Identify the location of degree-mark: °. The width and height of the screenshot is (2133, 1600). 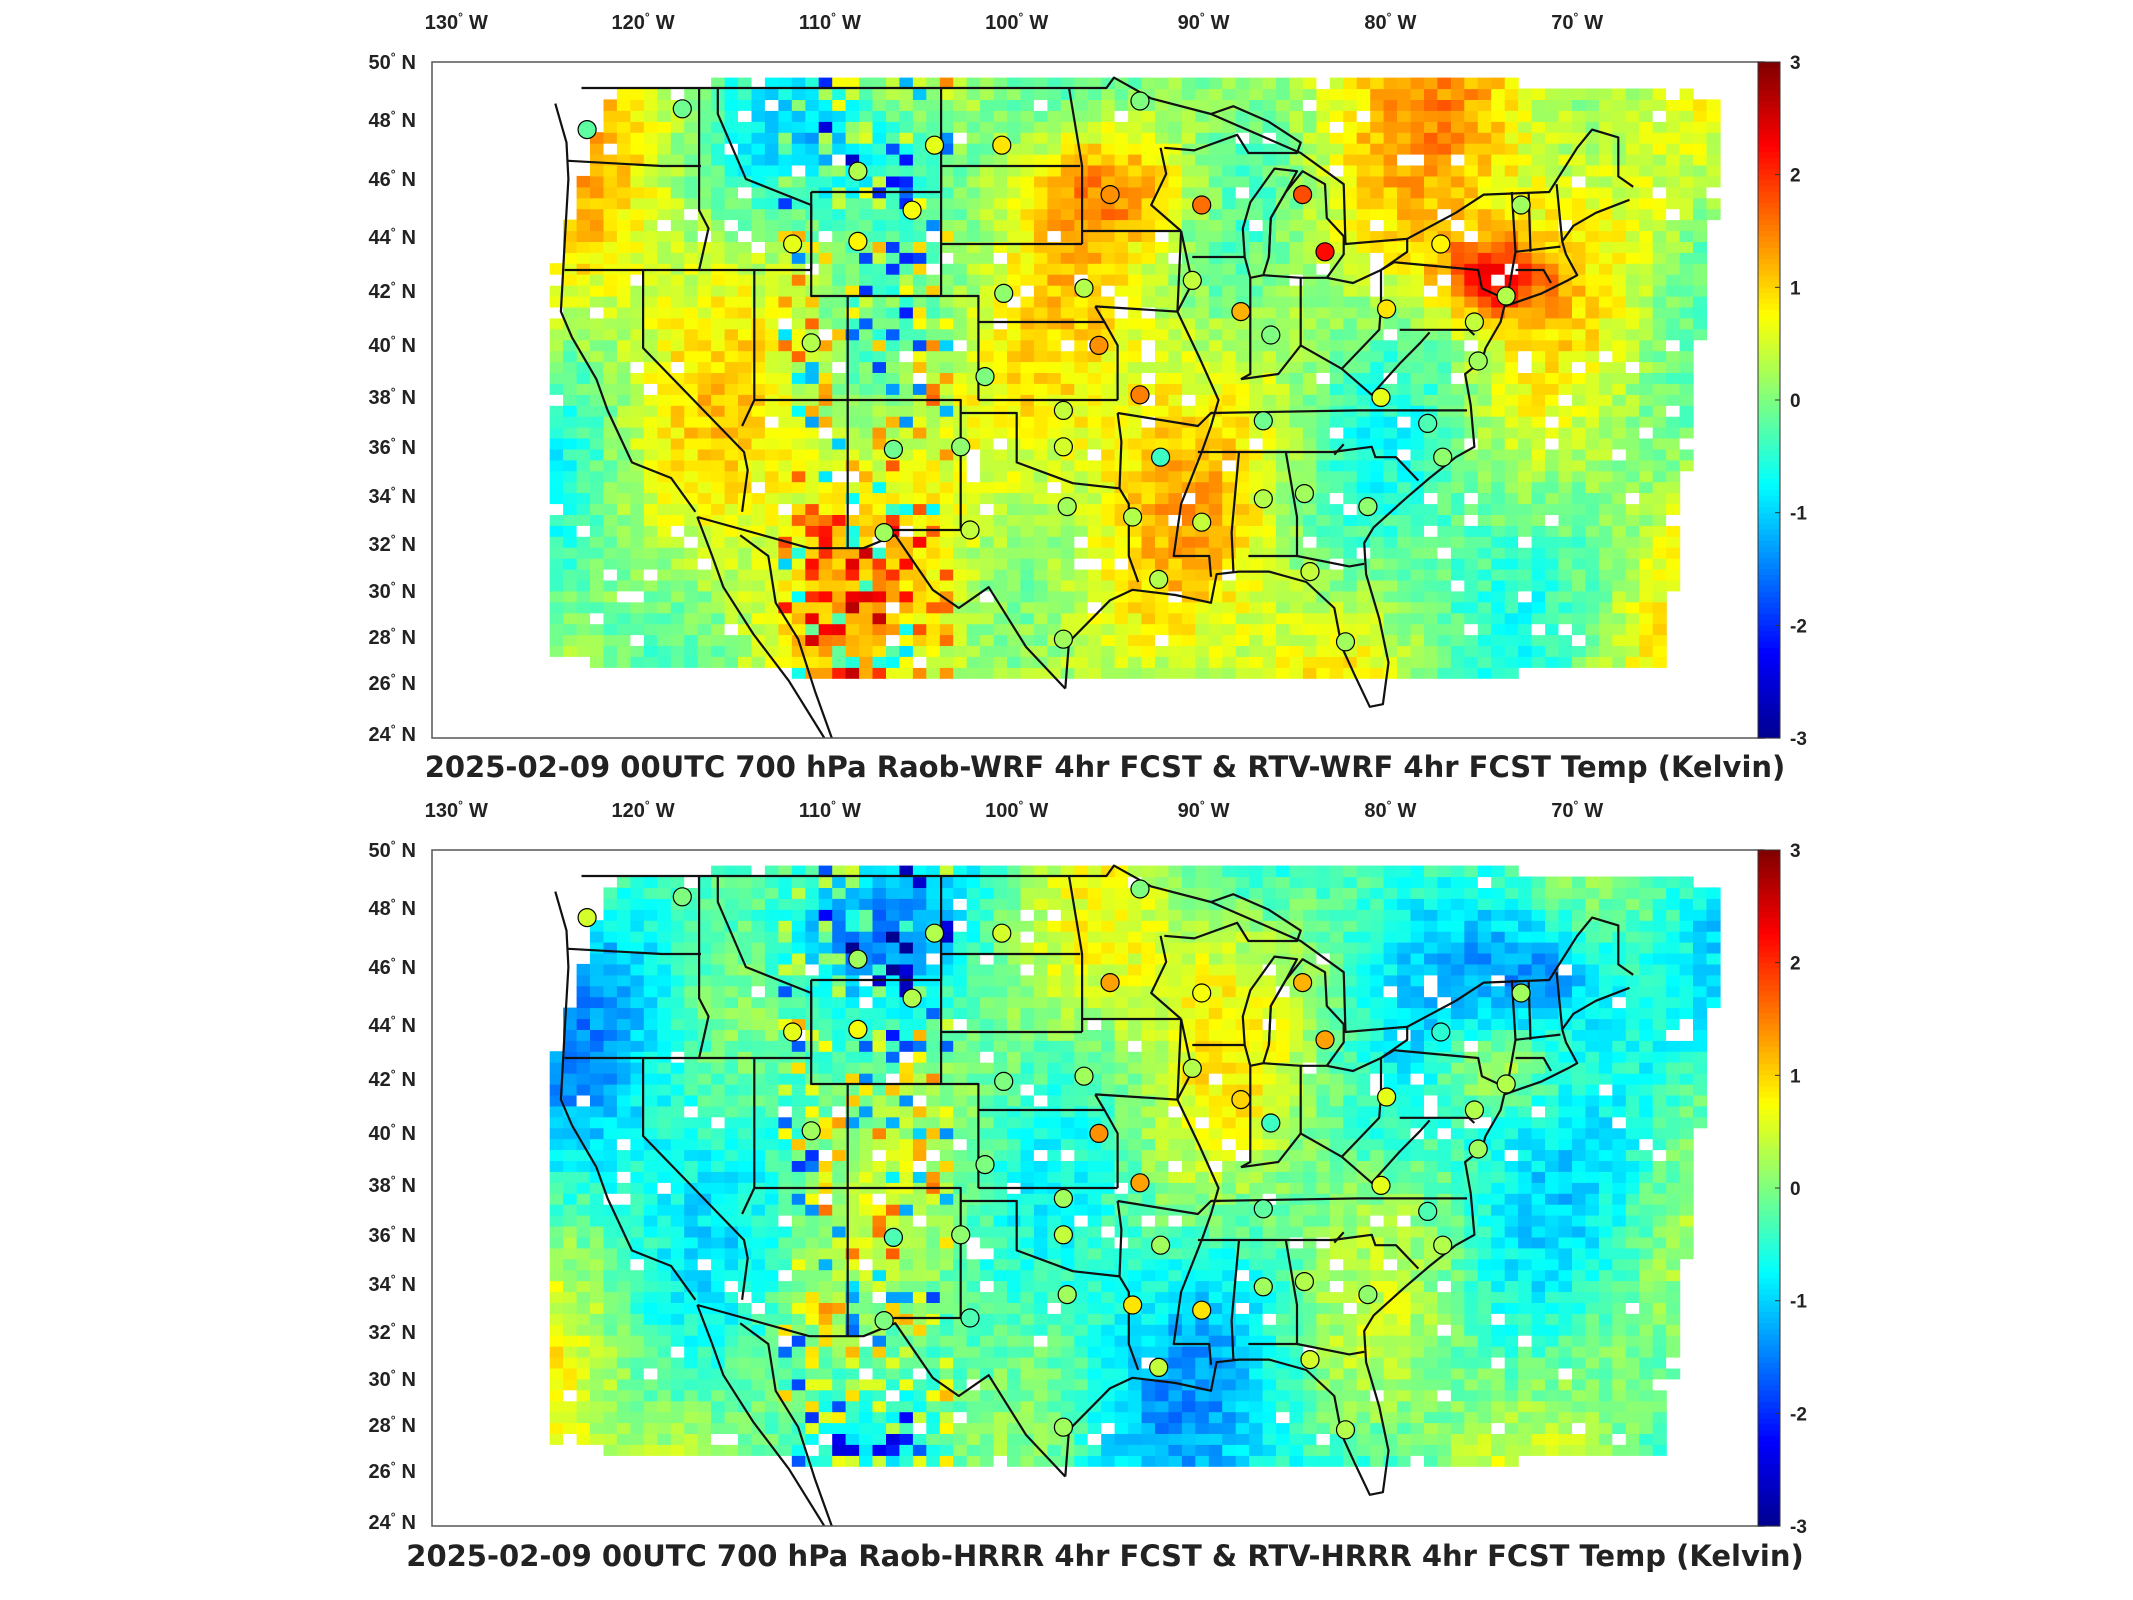
(393, 232).